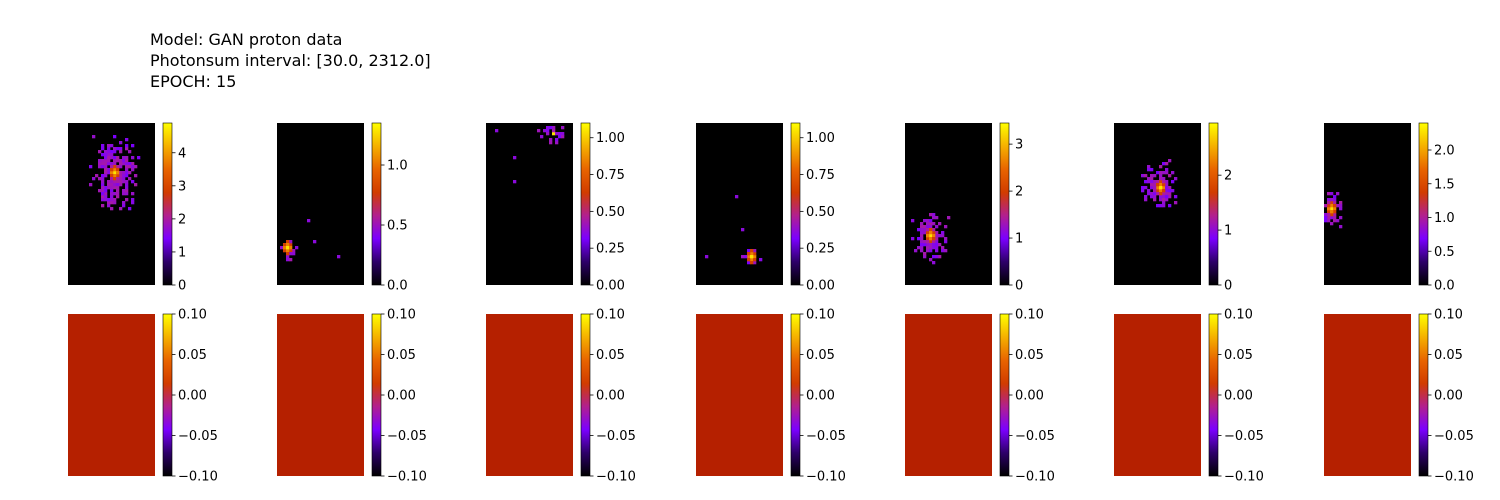 The image size is (1500, 500). I want to click on colorbar-tick-label: 1.5, so click(1444, 184).